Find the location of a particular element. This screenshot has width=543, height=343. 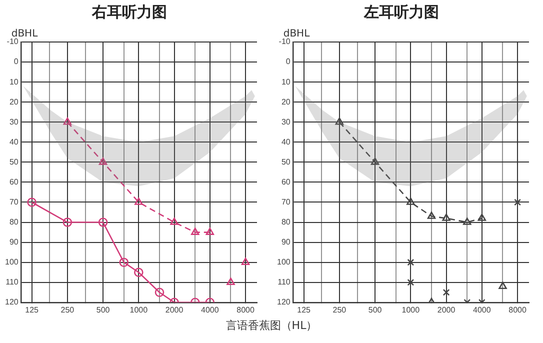

chart-title: 右耳听力图 is located at coordinates (129, 11).